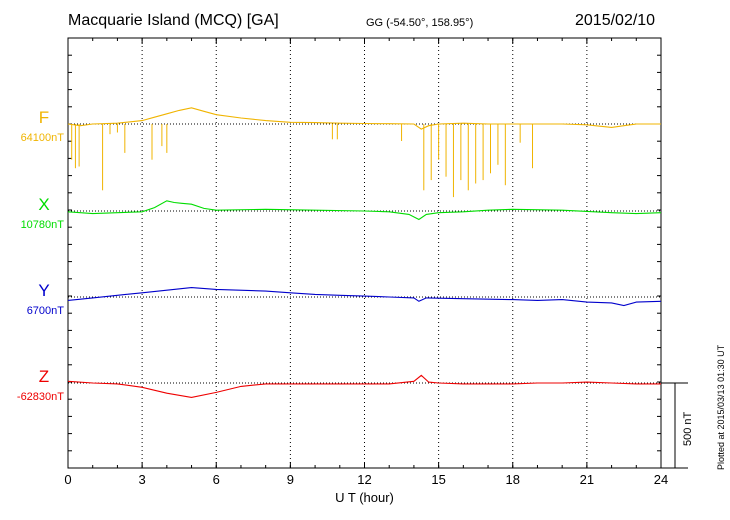 The image size is (730, 520). What do you see at coordinates (420, 23) in the screenshot?
I see `coordinates-label: GG (-54.50°, 158.95°)` at bounding box center [420, 23].